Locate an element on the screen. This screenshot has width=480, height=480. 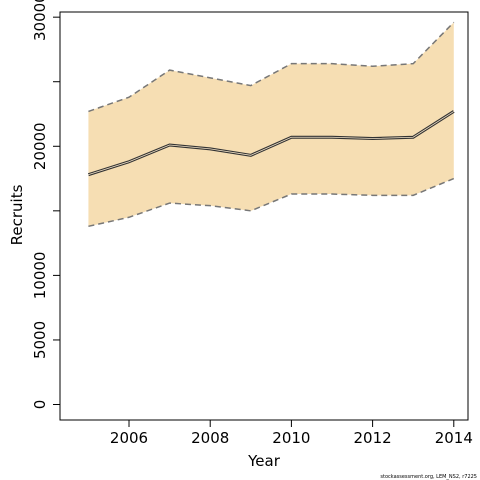
upper-bound-line is located at coordinates (271, 67).